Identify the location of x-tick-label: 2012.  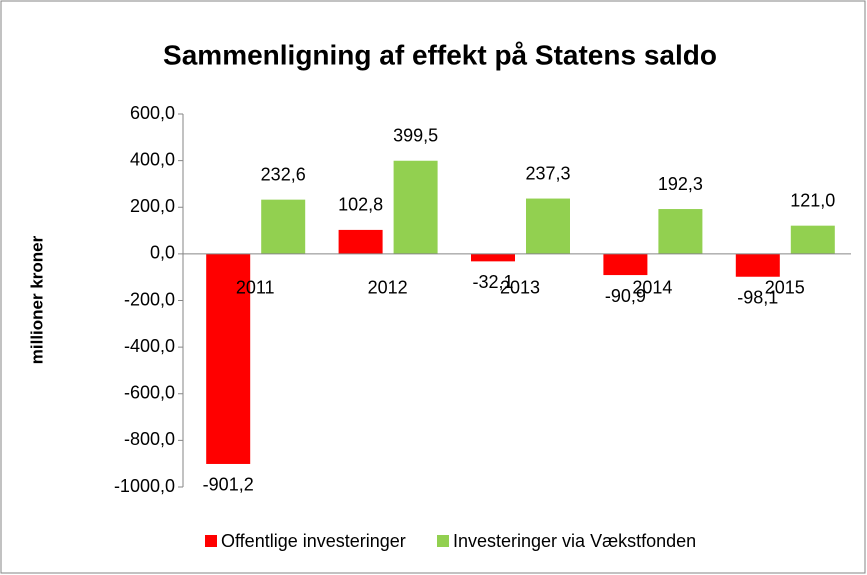
(388, 288).